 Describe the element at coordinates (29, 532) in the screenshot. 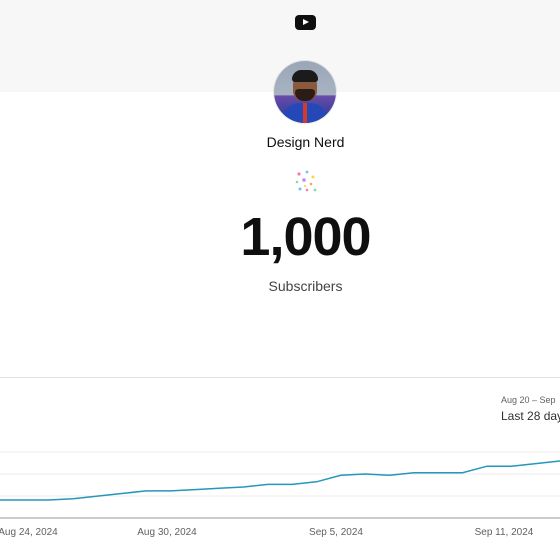

I see `x-tick-label: Aug 24, 2024` at that location.